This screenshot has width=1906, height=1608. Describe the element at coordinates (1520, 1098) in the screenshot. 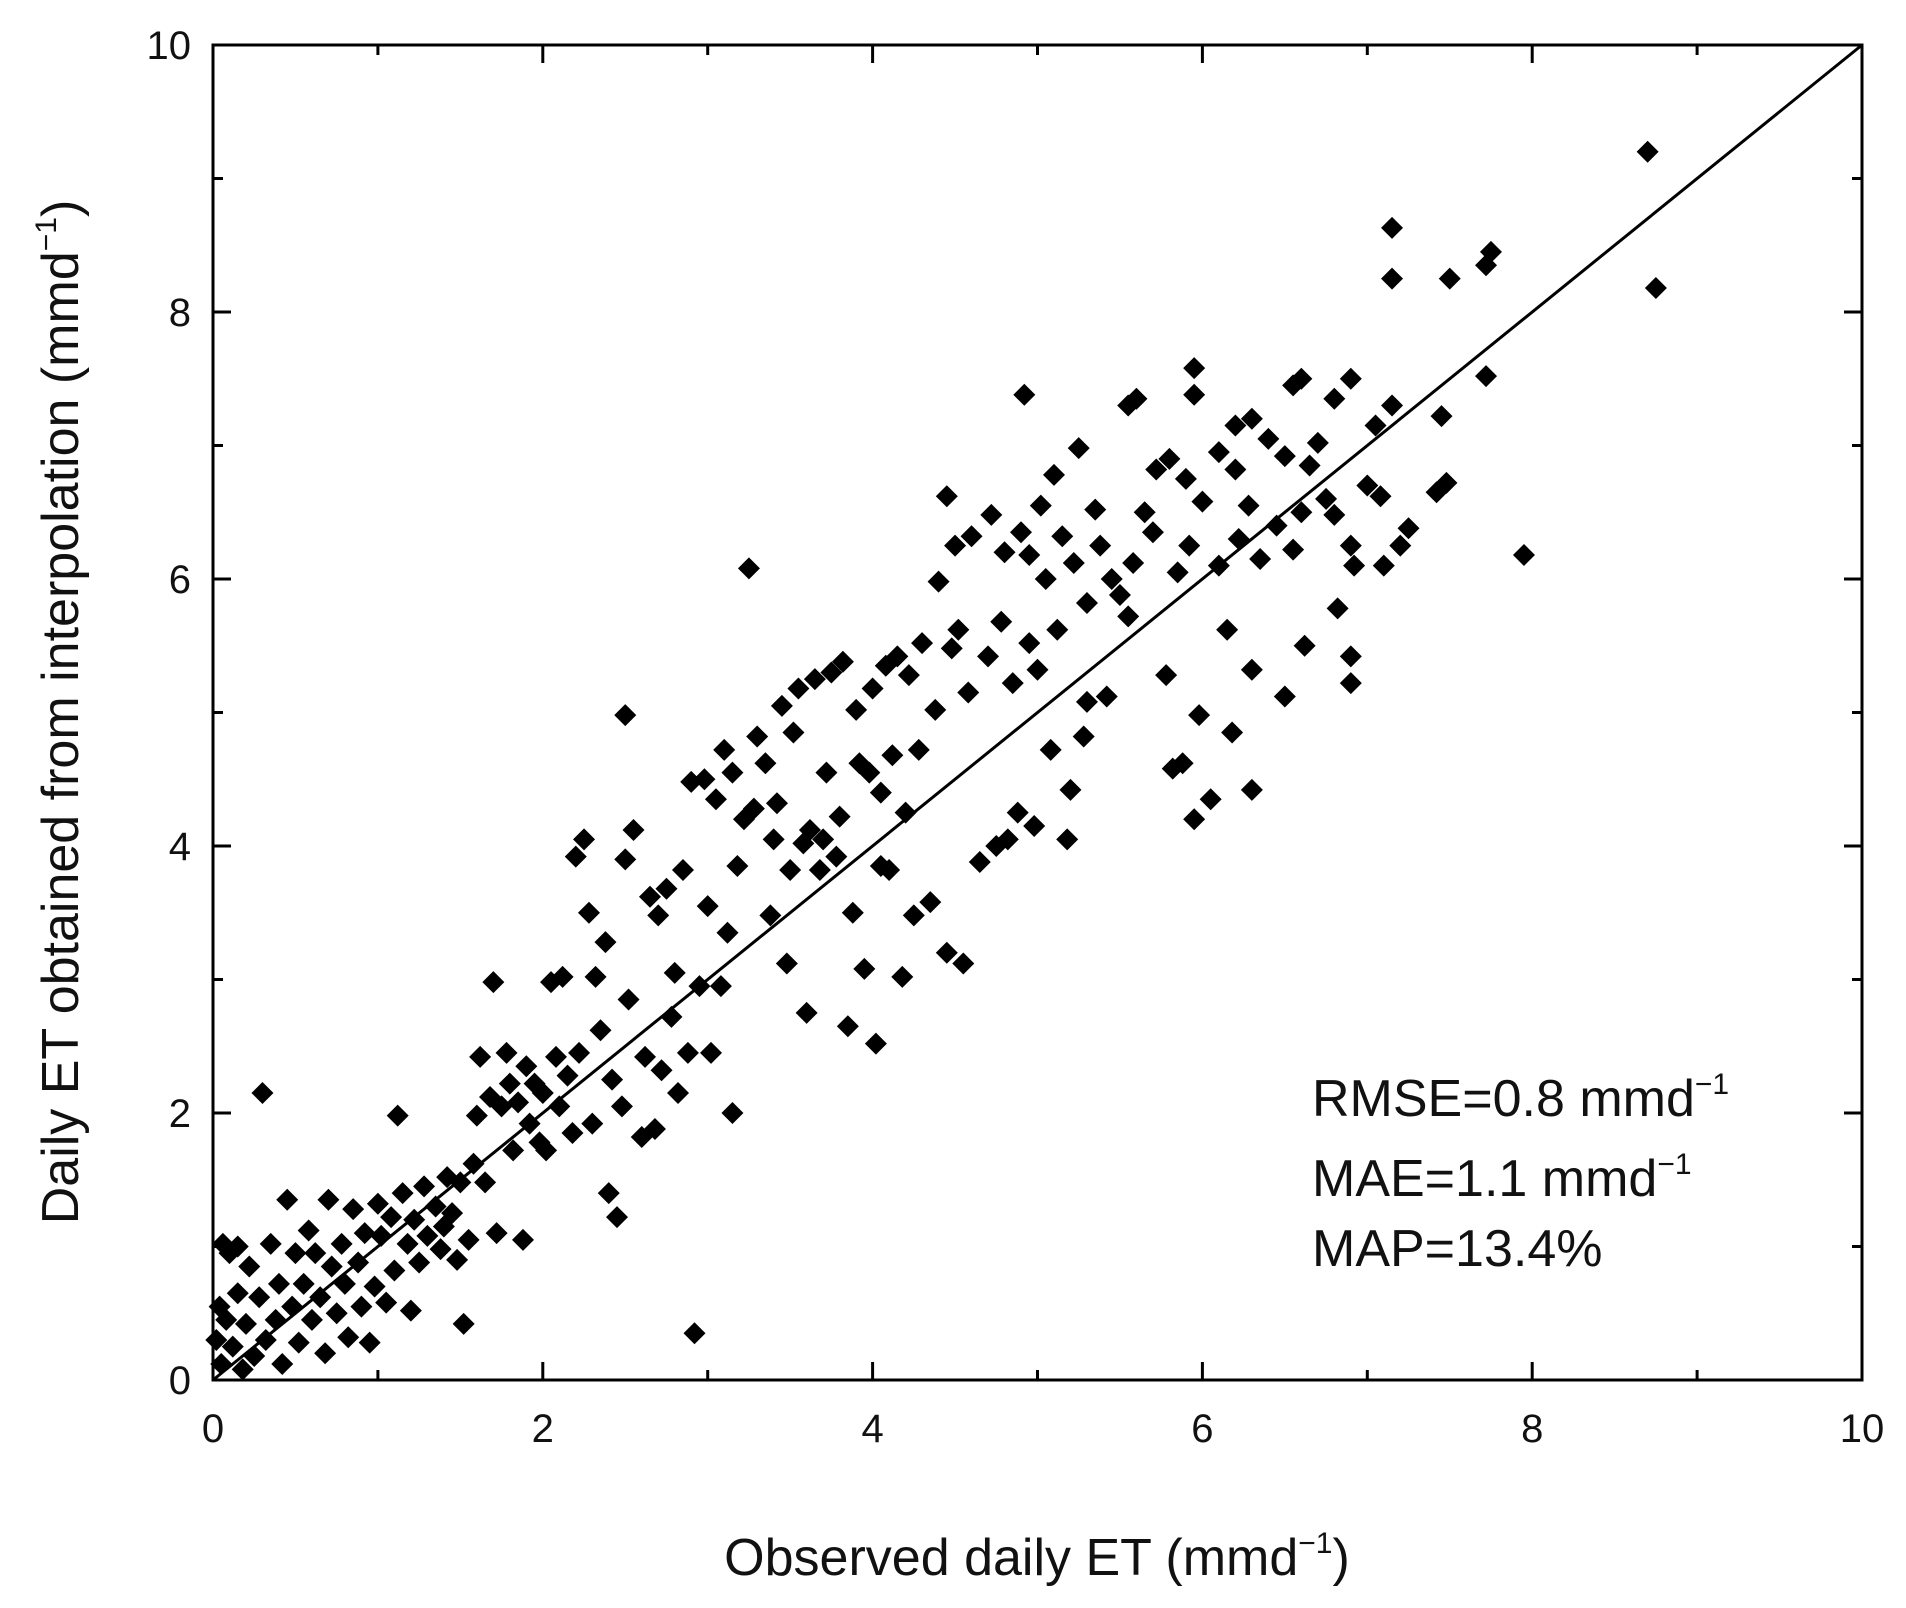

I see `rmse-label: RMSE=0.8 mmd−1` at that location.